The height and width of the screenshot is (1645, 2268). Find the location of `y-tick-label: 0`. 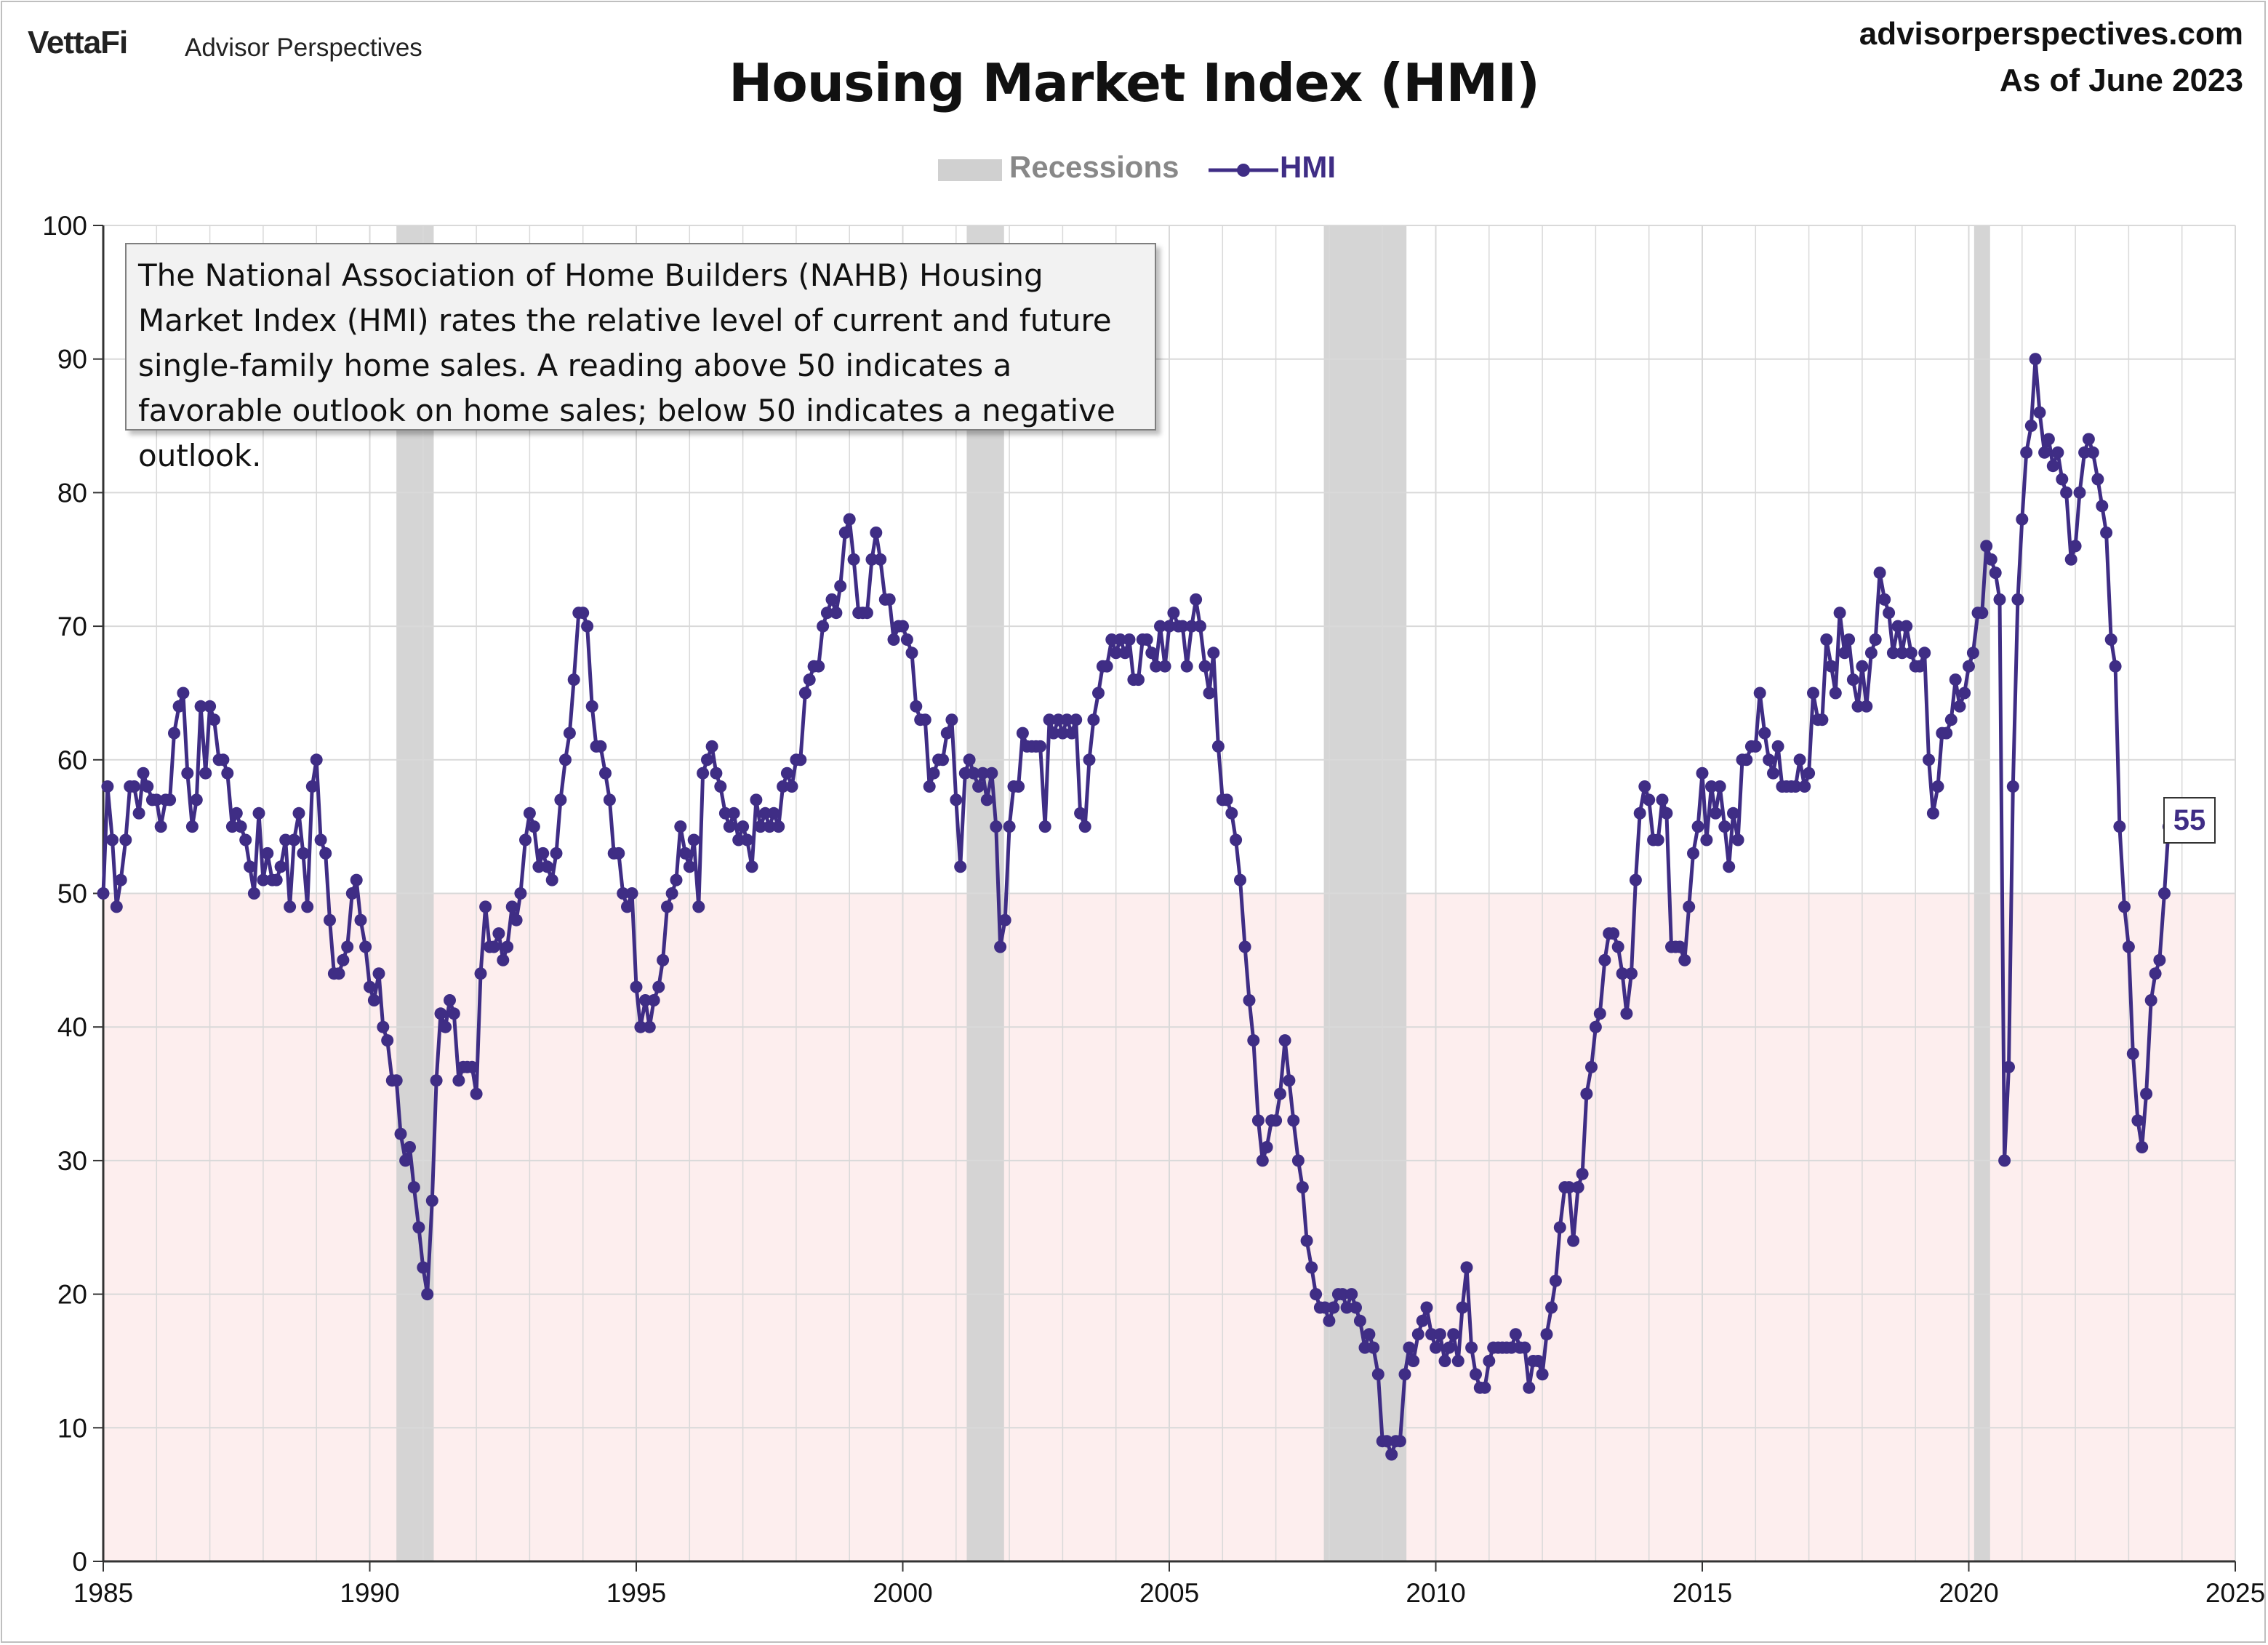

y-tick-label: 0 is located at coordinates (79, 1562).